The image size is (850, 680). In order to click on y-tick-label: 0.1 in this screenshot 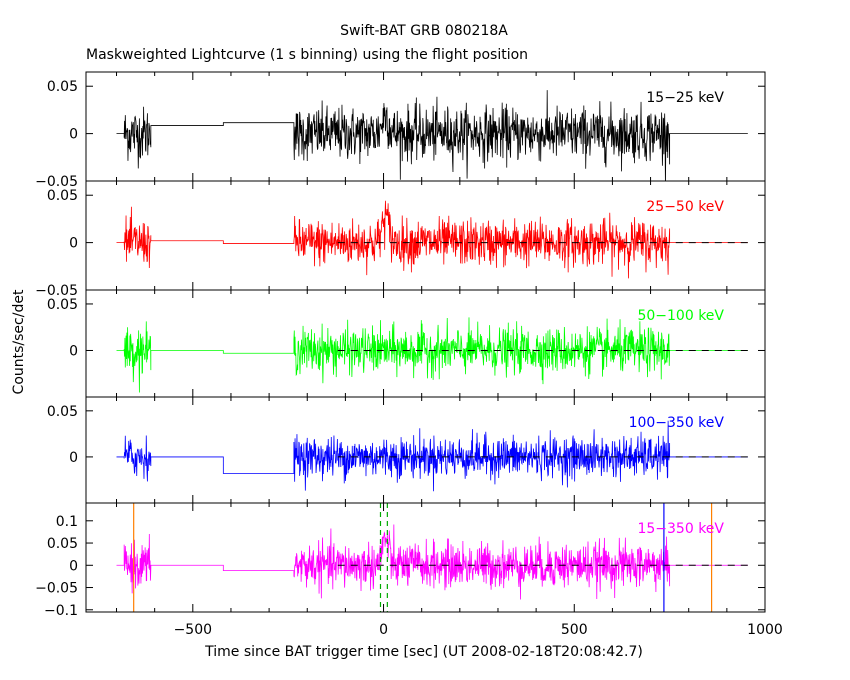, I will do `click(67, 522)`.